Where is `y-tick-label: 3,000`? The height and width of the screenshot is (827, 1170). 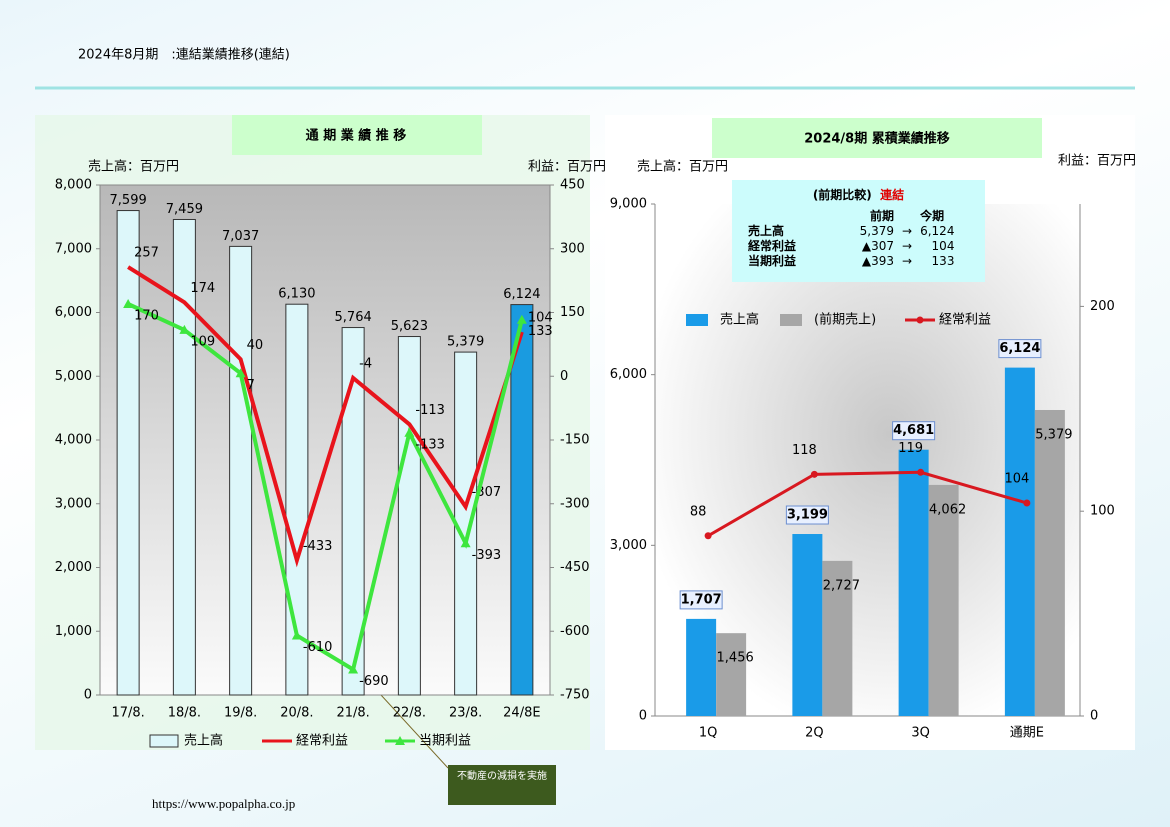 y-tick-label: 3,000 is located at coordinates (628, 545).